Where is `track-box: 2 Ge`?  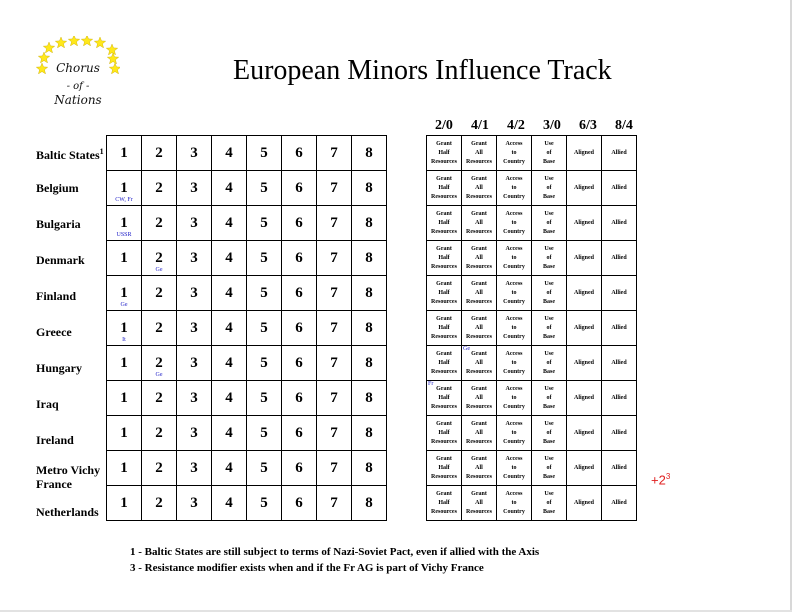
track-box: 2 Ge is located at coordinates (159, 363).